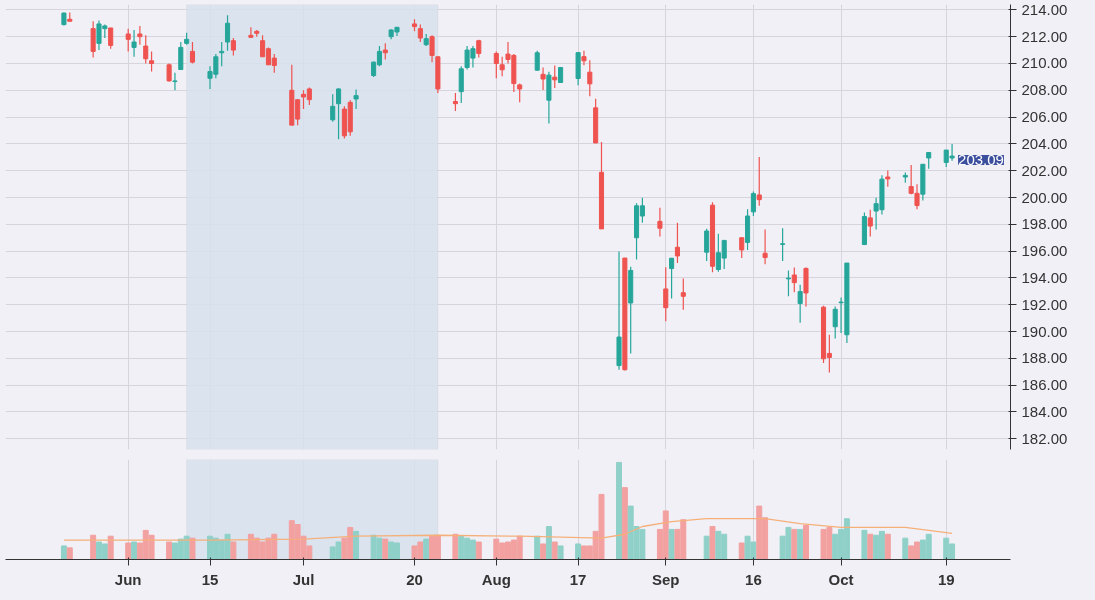 The height and width of the screenshot is (600, 1095). Describe the element at coordinates (414, 579) in the screenshot. I see `x-tick-label: 20` at that location.